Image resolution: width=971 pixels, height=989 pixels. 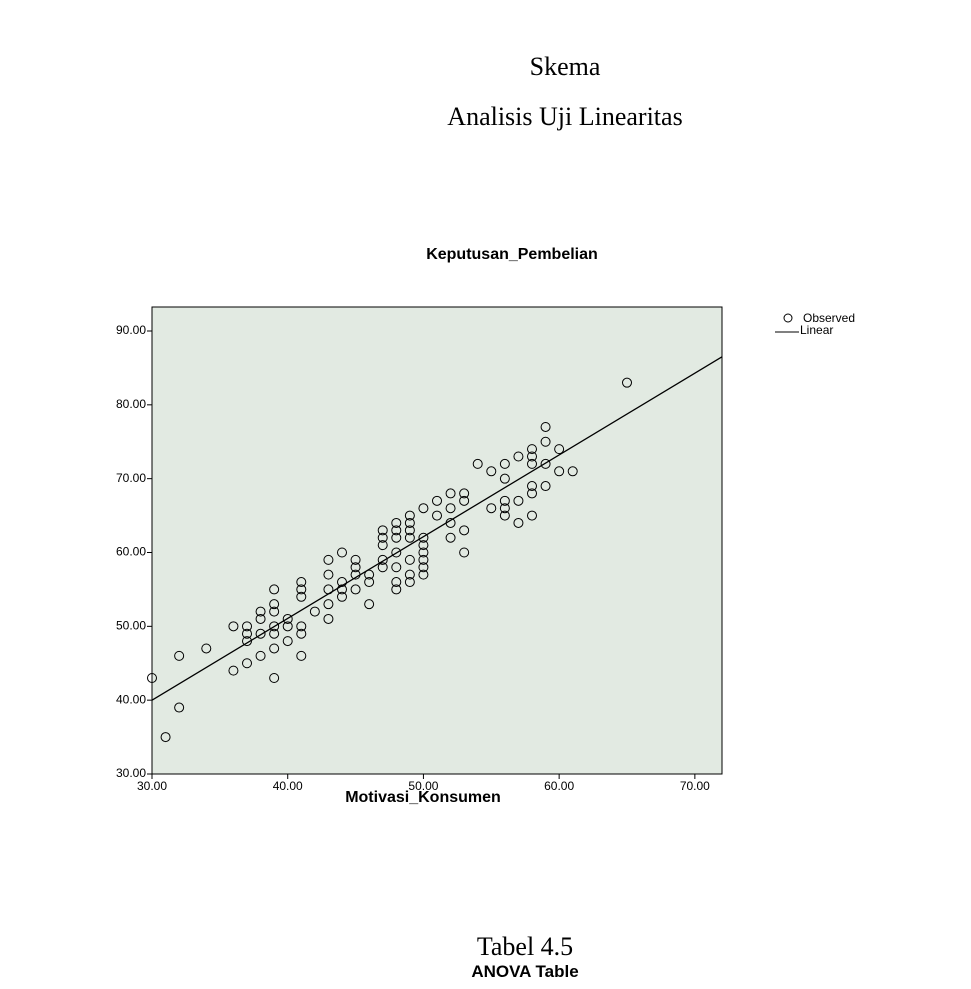 I want to click on y-tick-label: 40.00, so click(x=131, y=699).